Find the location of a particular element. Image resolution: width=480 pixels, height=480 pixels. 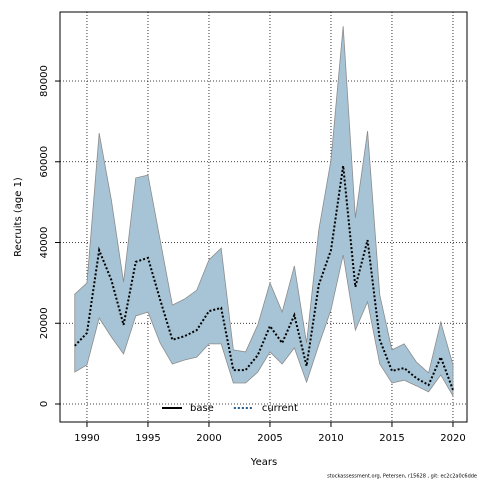

x-axis-title: Years is located at coordinates (263, 462).